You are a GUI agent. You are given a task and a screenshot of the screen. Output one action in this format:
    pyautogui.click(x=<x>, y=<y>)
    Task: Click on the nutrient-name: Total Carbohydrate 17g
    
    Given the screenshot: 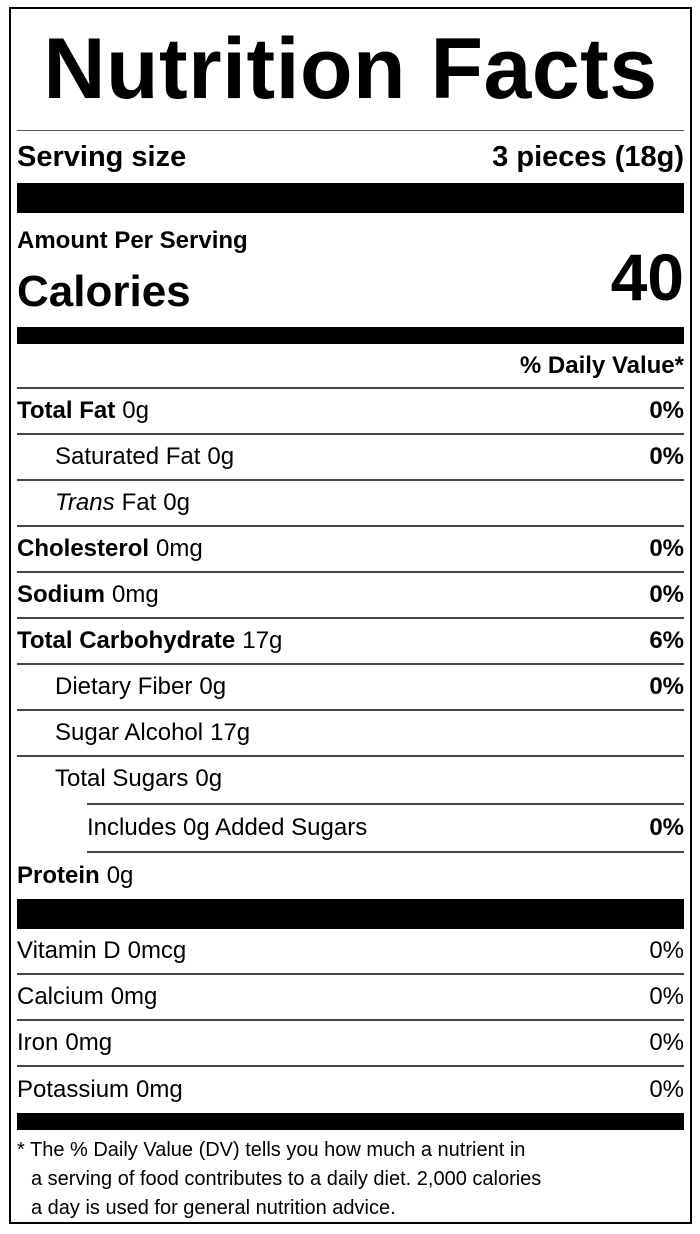 What is the action you would take?
    pyautogui.click(x=149, y=641)
    